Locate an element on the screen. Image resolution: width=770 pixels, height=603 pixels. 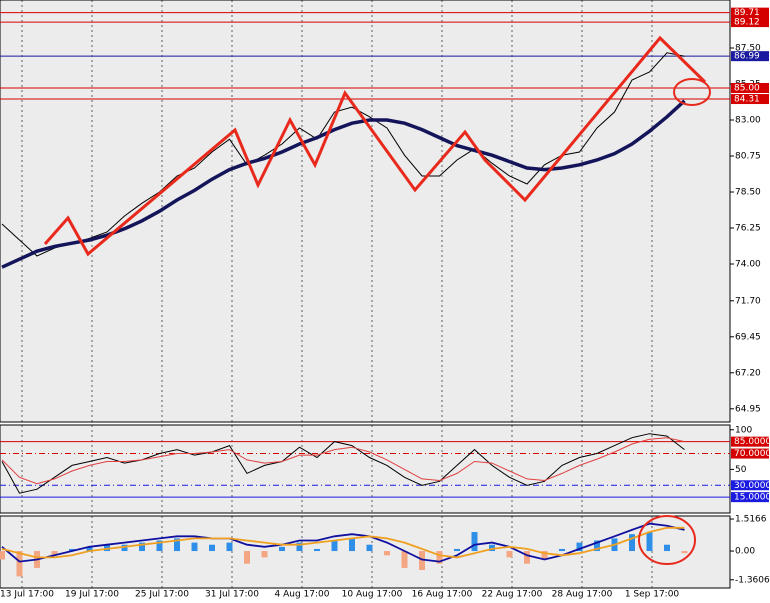
level-label: 85.0000 is located at coordinates (752, 442).